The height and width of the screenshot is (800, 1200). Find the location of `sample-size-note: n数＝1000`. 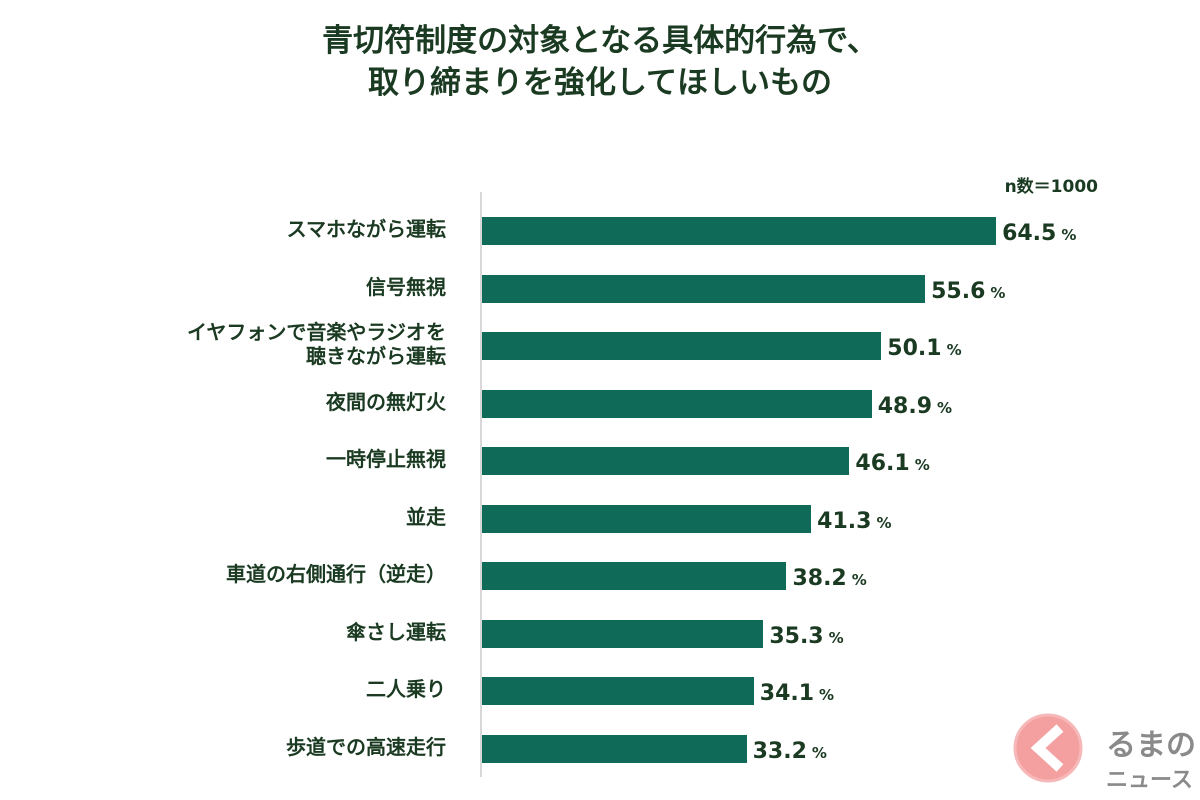

sample-size-note: n数＝1000 is located at coordinates (1051, 187).